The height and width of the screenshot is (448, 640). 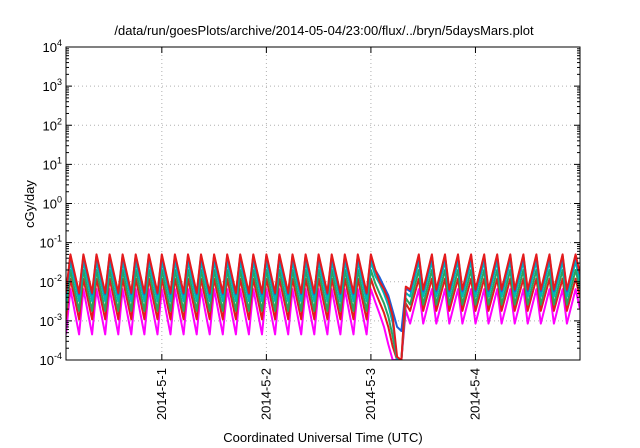 What do you see at coordinates (51, 359) in the screenshot?
I see `y-tick-label: 10⁻⁴` at bounding box center [51, 359].